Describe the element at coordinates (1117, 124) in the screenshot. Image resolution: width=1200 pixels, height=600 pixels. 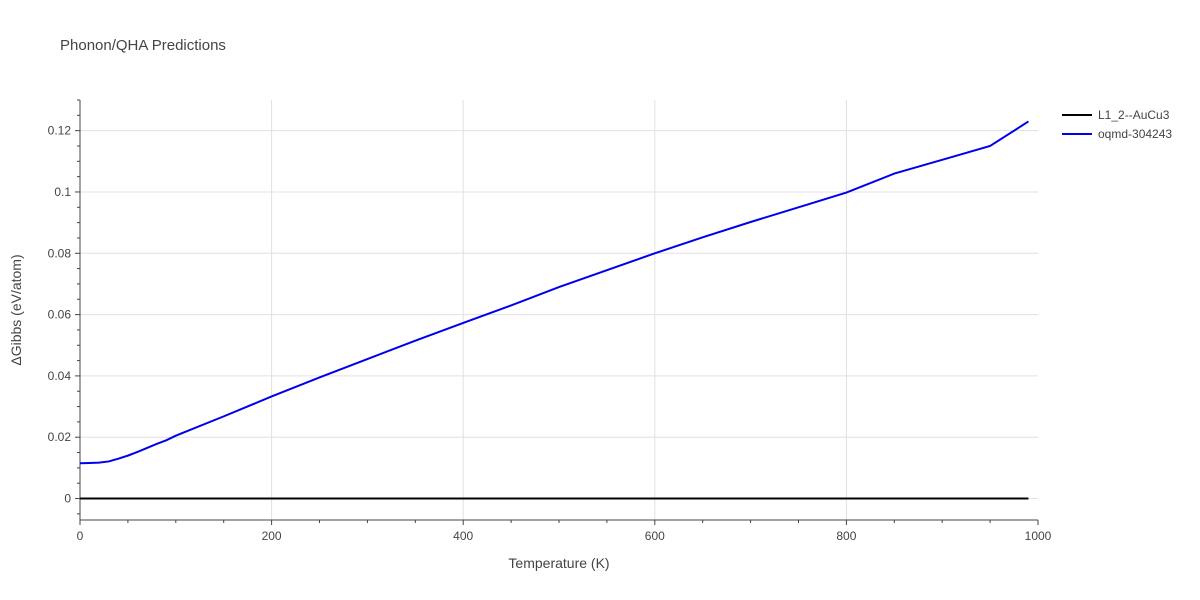
I see `legend: L1_2--AuCu3 oqmd-304243` at that location.